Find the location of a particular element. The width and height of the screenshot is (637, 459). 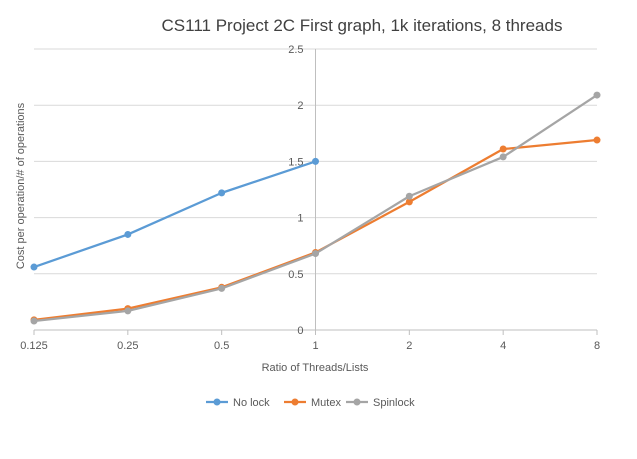

legend-label: Mutex is located at coordinates (326, 403).